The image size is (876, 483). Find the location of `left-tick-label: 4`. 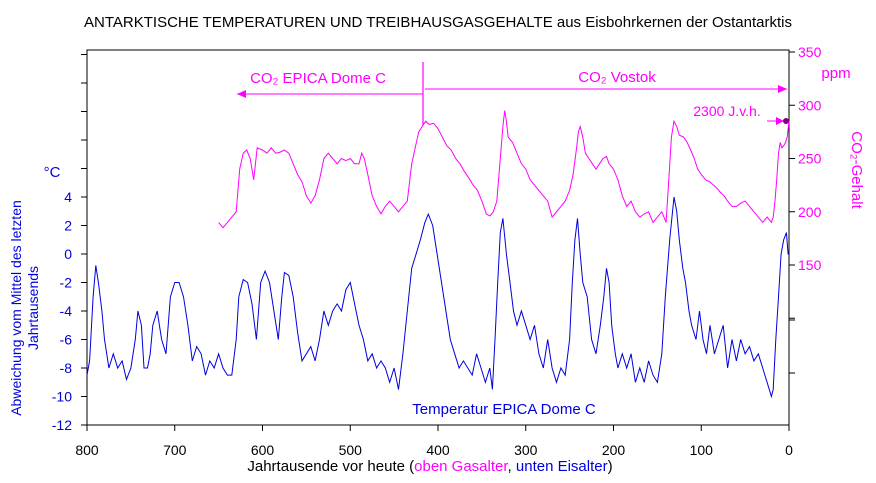

left-tick-label: 4 is located at coordinates (68, 197).